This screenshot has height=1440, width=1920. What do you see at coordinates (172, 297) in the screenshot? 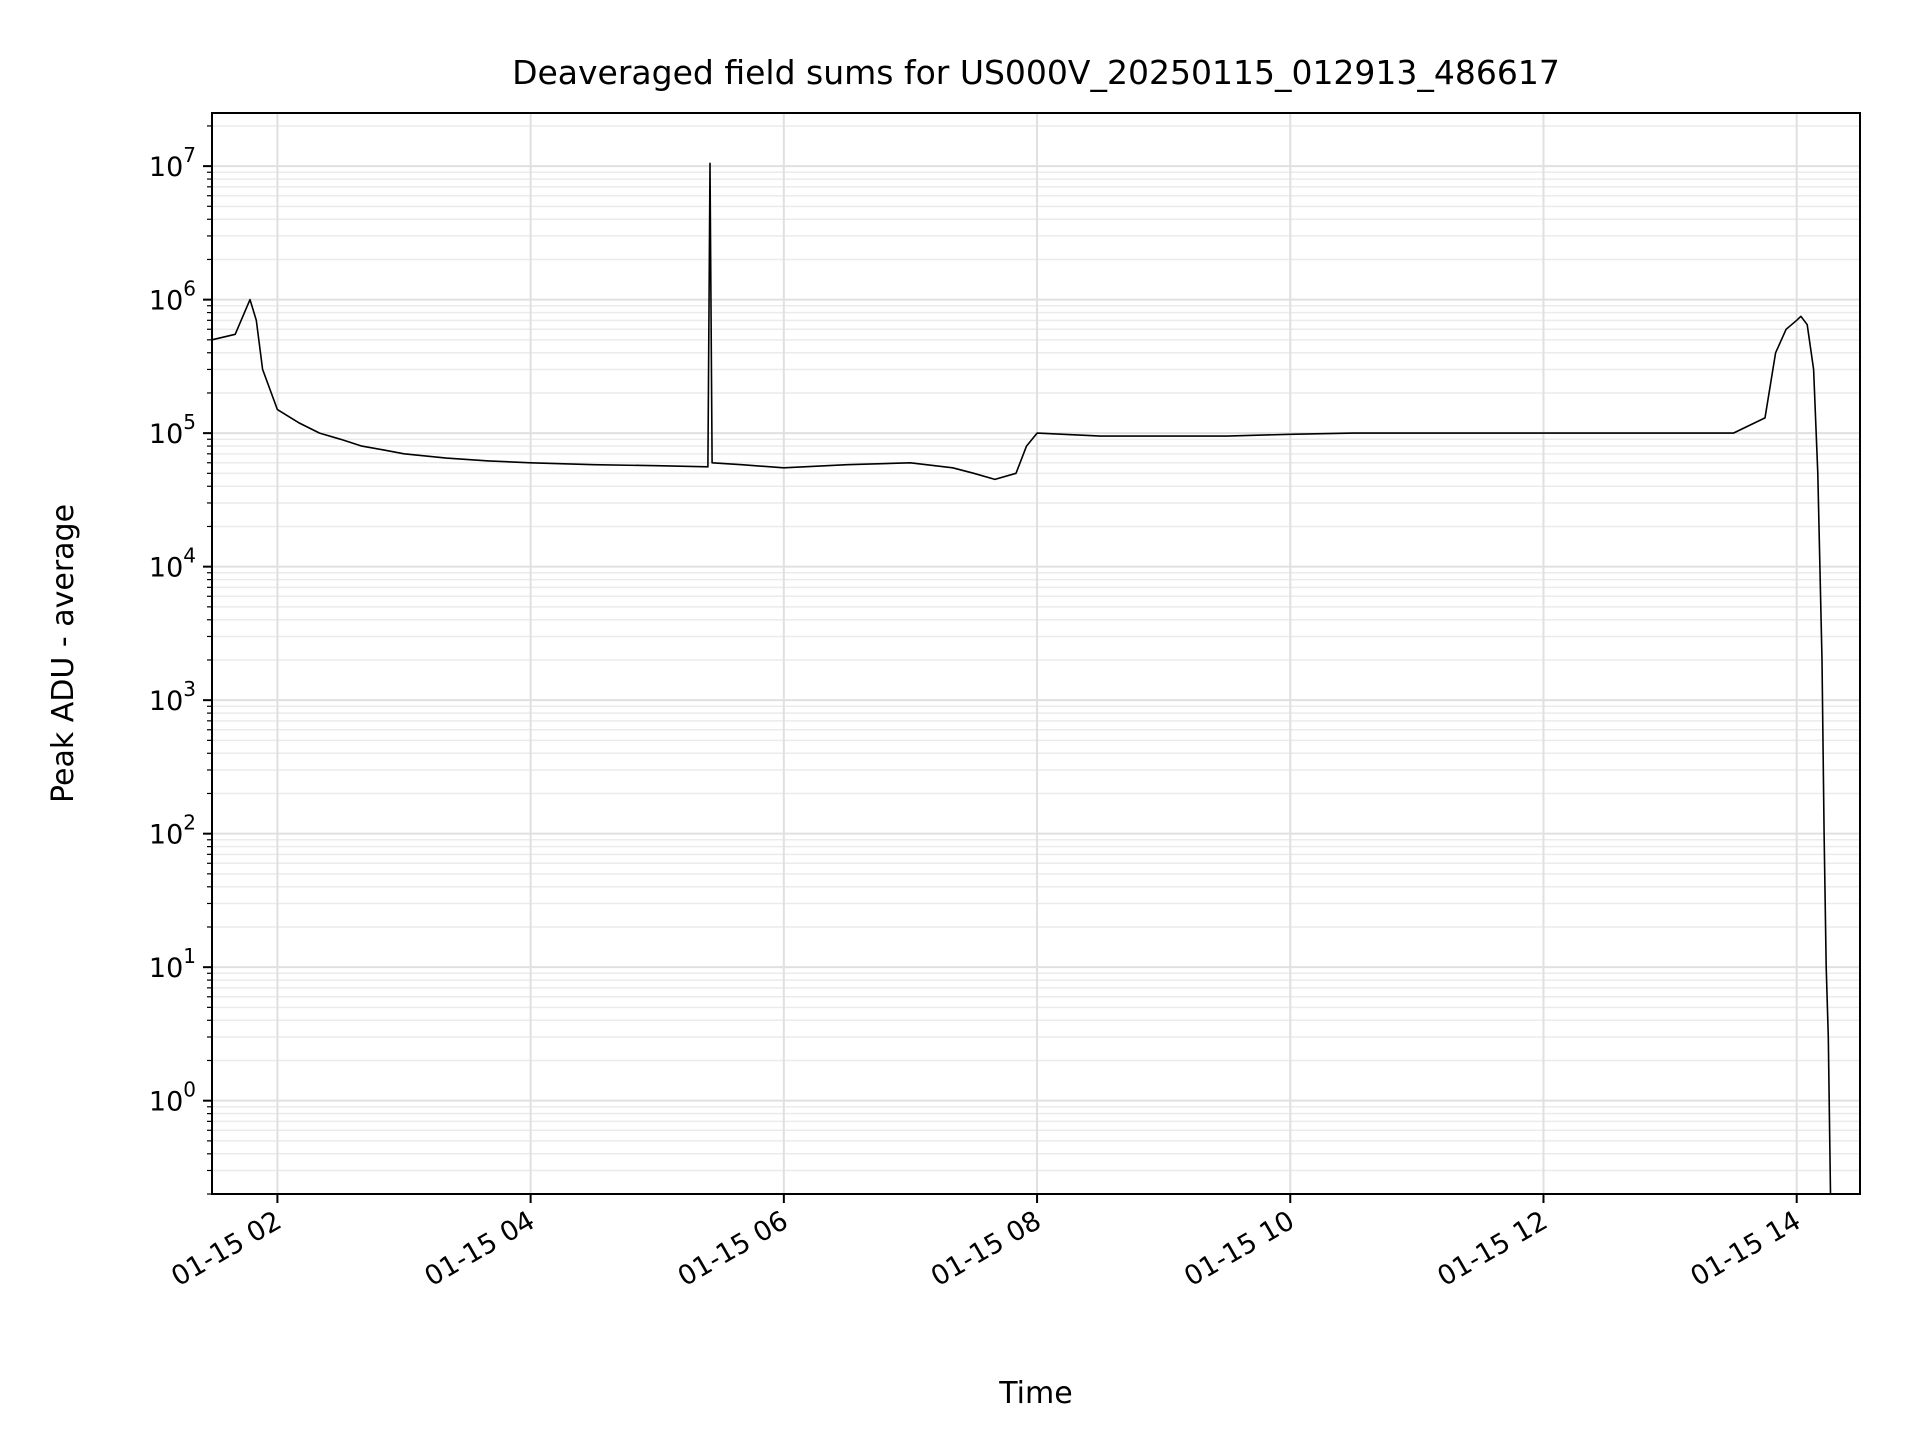
I see `y-tick-label: 10⁶` at bounding box center [172, 297].